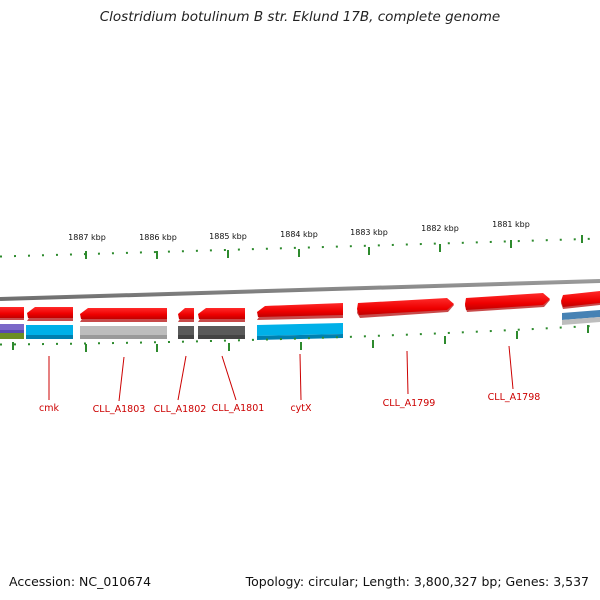 This screenshot has width=600, height=600. What do you see at coordinates (300, 329) in the screenshot?
I see `cog-block-cytx` at bounding box center [300, 329].